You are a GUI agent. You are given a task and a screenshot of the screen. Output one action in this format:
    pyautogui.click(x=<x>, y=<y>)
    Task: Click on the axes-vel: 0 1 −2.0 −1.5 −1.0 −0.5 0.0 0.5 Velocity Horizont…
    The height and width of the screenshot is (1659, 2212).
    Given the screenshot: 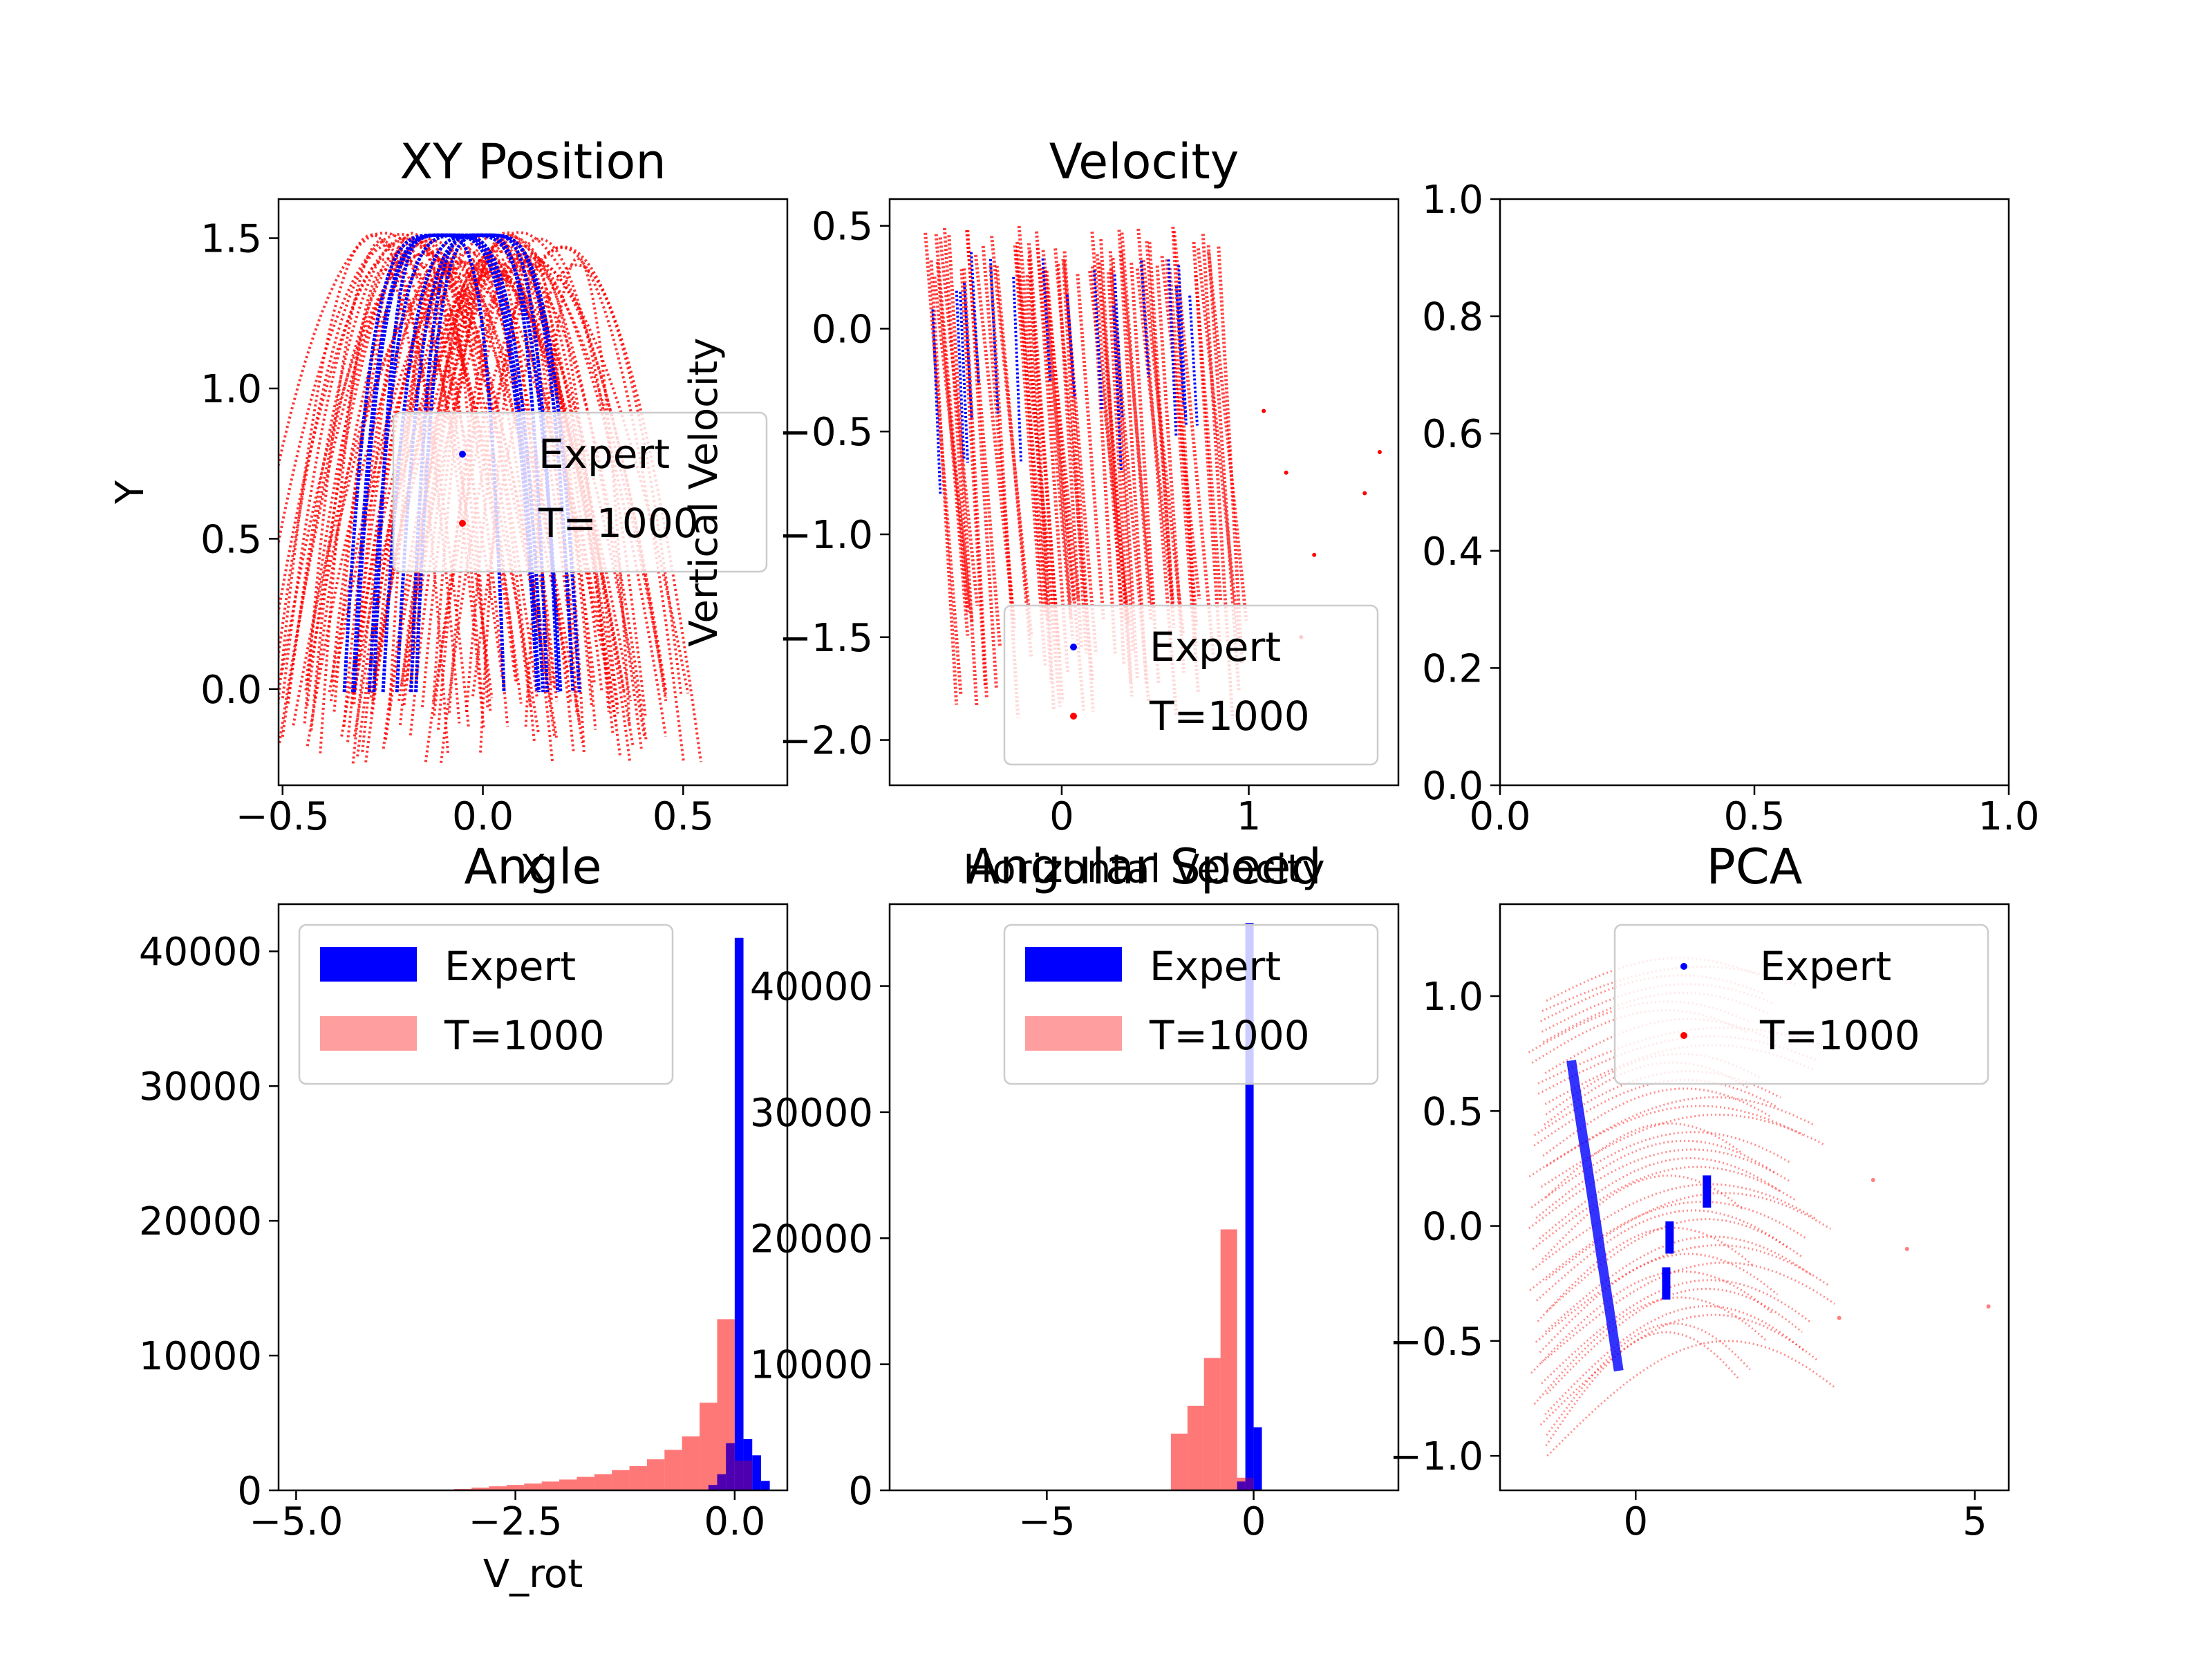 What is the action you would take?
    pyautogui.click(x=1041, y=513)
    